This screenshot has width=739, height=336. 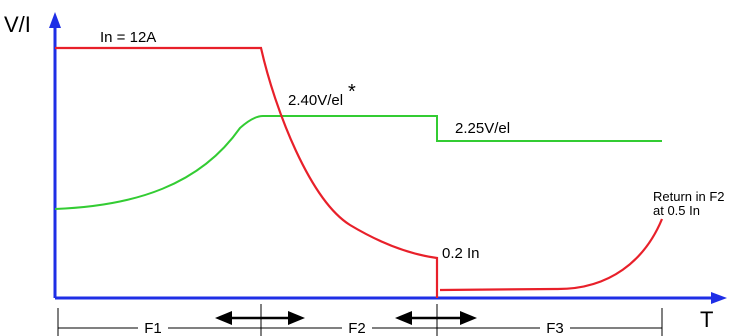 What do you see at coordinates (482, 128) in the screenshot?
I see `voltage-float-label: 2.25V/el` at bounding box center [482, 128].